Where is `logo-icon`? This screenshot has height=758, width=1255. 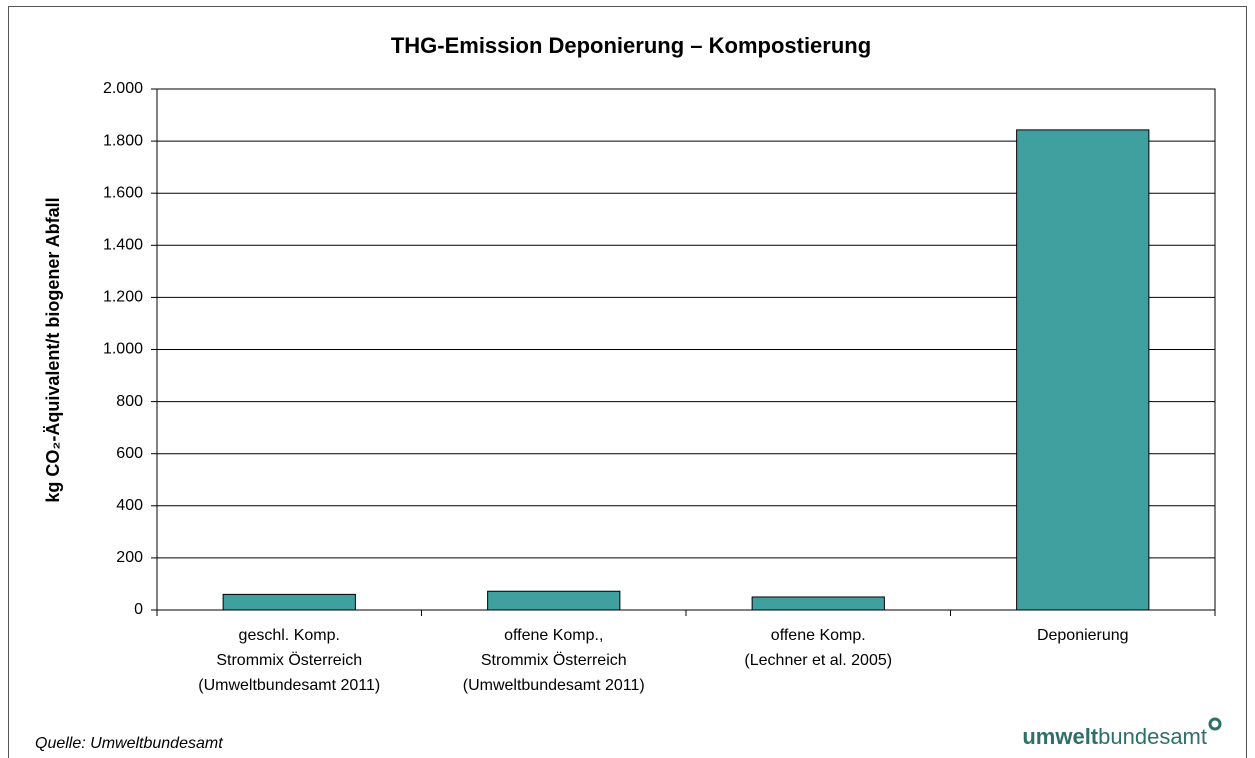
logo-icon is located at coordinates (1215, 724).